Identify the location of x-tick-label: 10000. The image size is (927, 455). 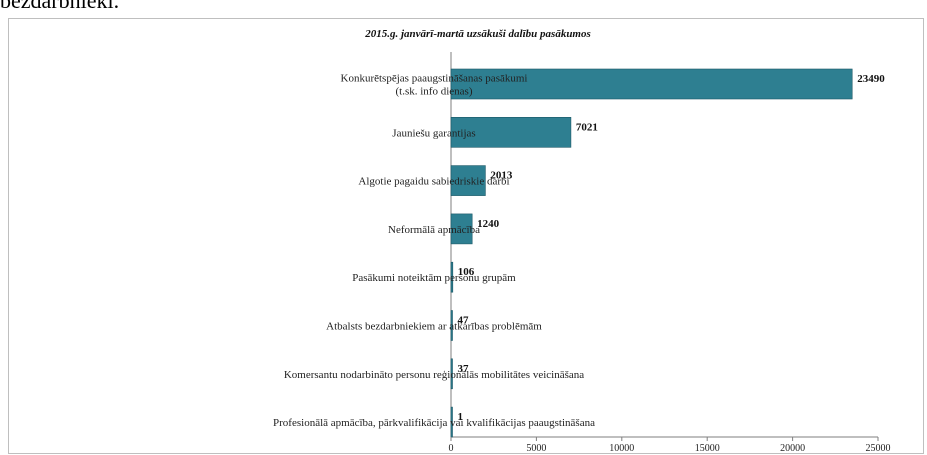
(621, 448).